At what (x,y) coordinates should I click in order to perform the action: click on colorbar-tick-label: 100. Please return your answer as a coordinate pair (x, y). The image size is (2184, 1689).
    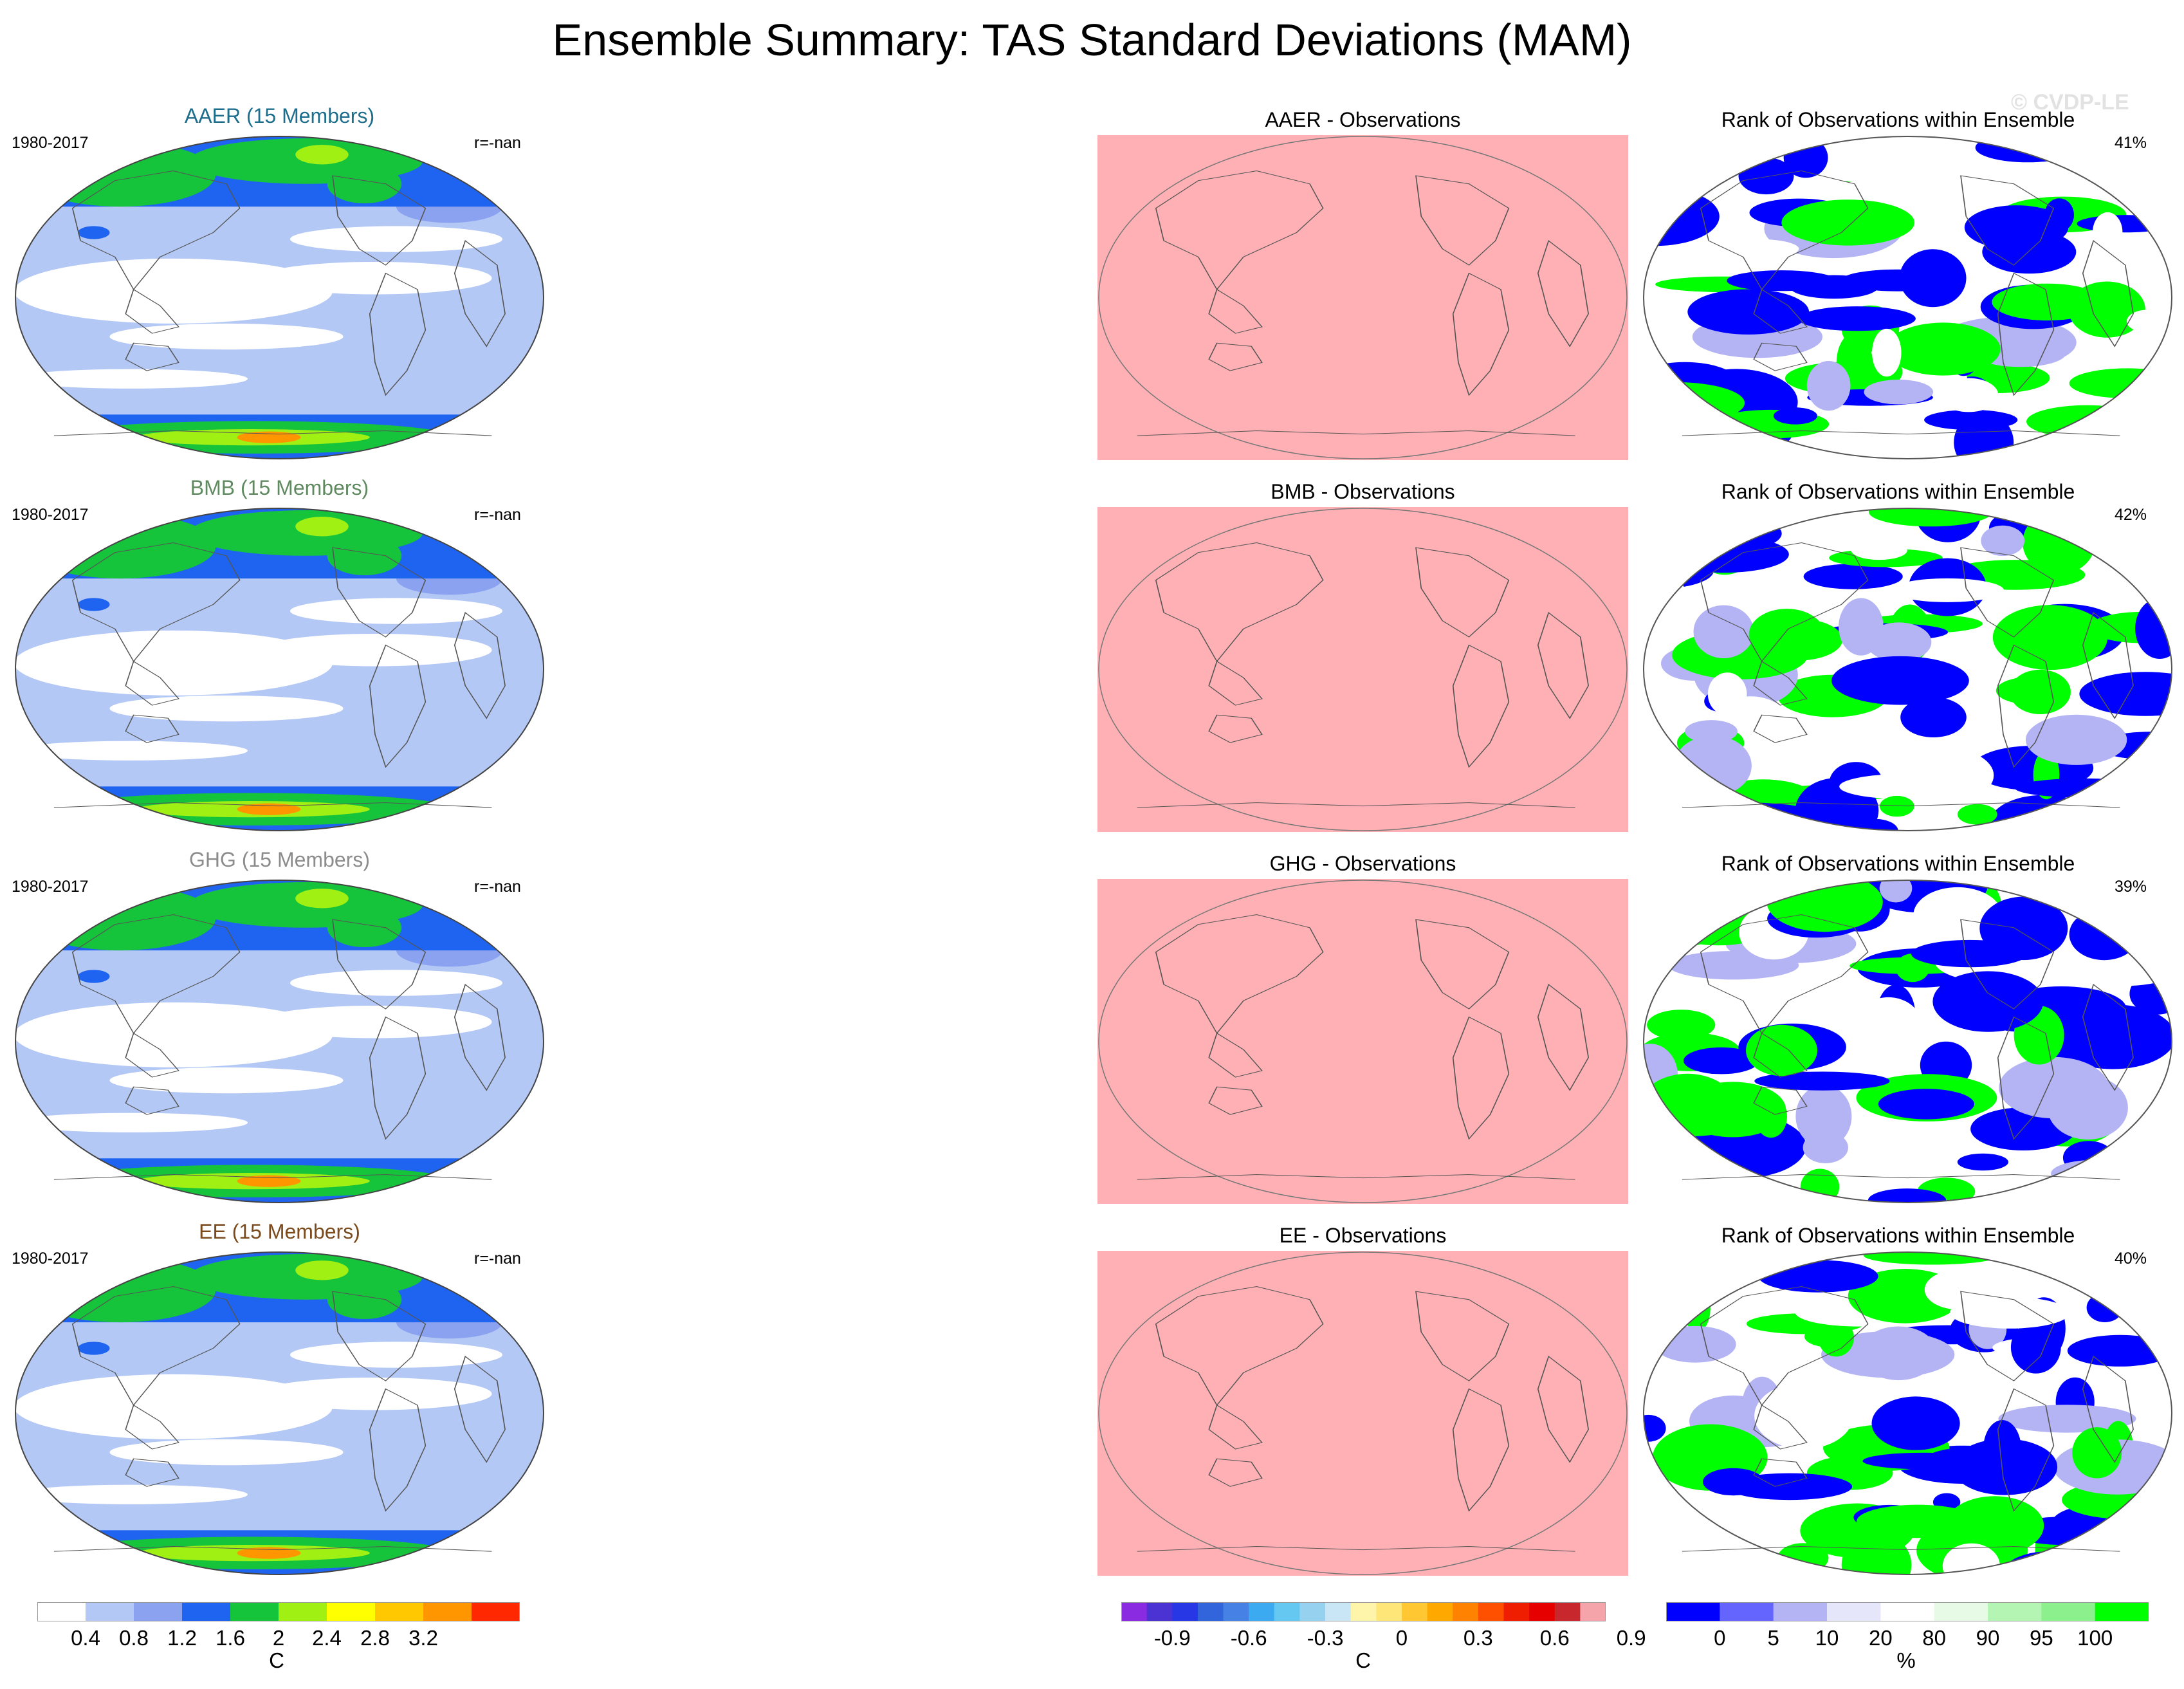
    Looking at the image, I should click on (2095, 1638).